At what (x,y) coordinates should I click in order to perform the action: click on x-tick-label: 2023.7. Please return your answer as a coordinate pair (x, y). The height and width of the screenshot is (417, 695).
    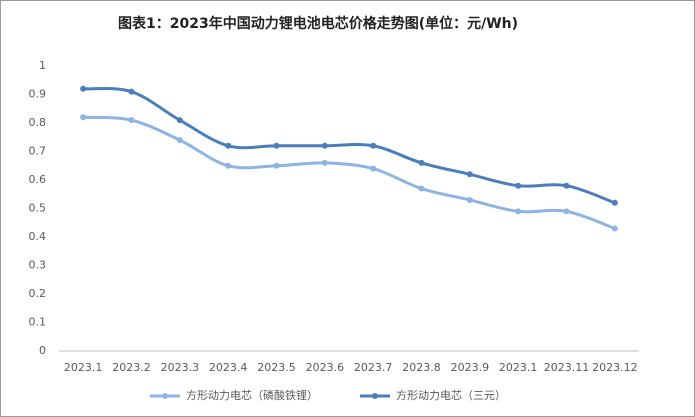
    Looking at the image, I should click on (373, 367).